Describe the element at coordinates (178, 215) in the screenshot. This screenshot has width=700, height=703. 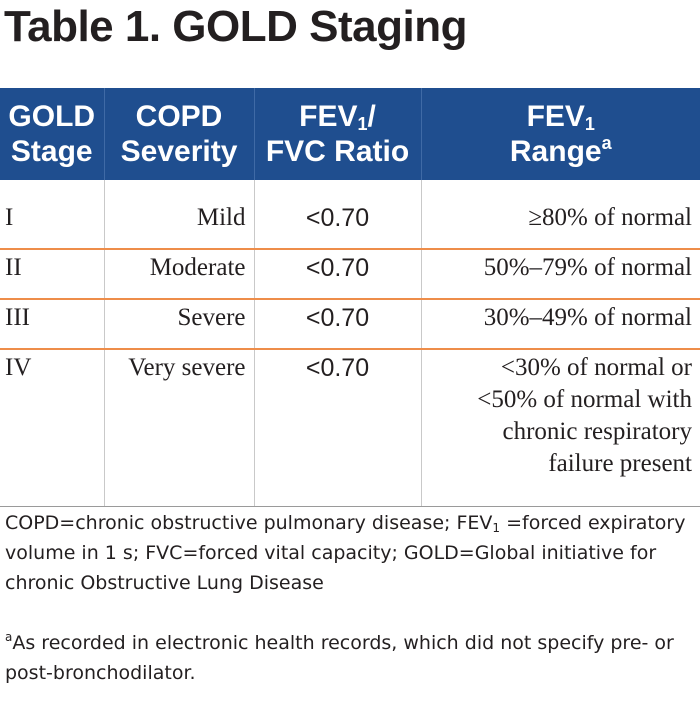
I see `severity-cell: Mild` at that location.